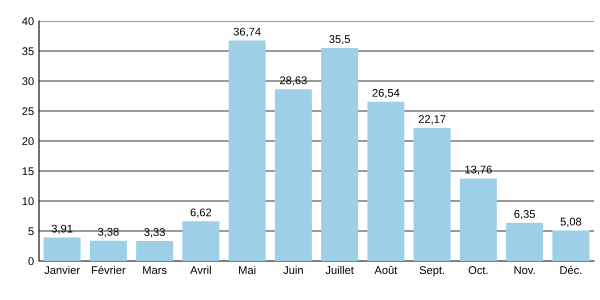 Image resolution: width=600 pixels, height=300 pixels. Describe the element at coordinates (478, 270) in the screenshot. I see `x-tick-label: Oct.` at that location.